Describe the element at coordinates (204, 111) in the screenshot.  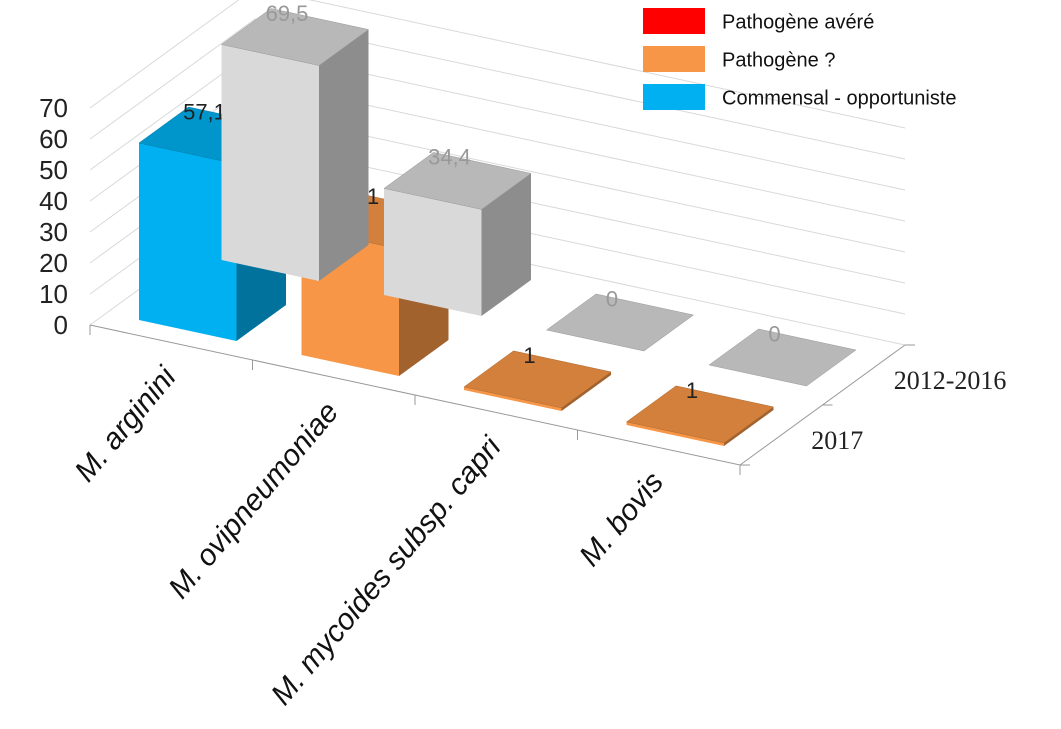
I see `data-label: 57,1` at that location.